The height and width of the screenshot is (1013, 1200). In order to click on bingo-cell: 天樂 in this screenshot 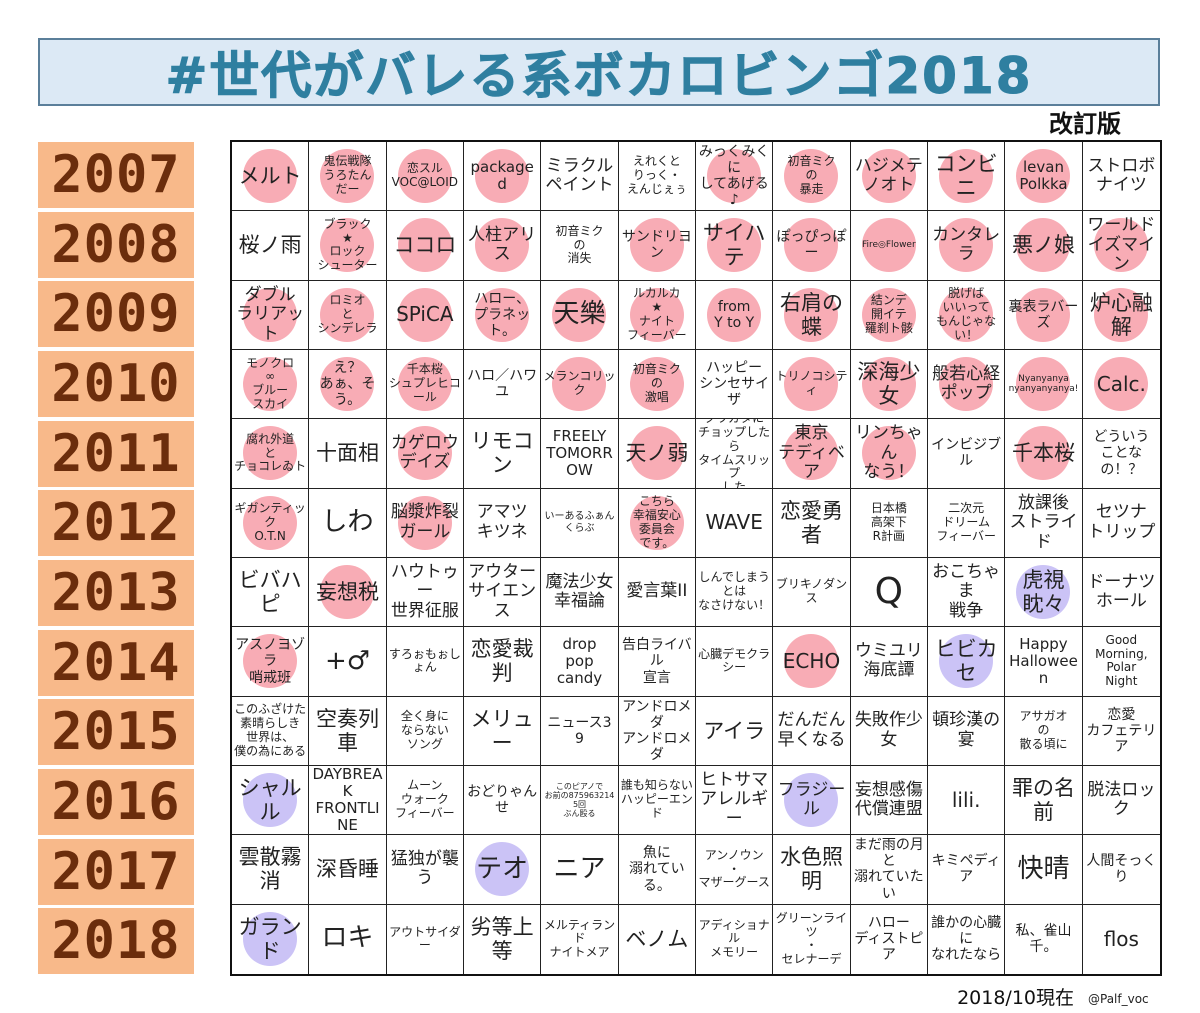, I will do `click(580, 315)`.